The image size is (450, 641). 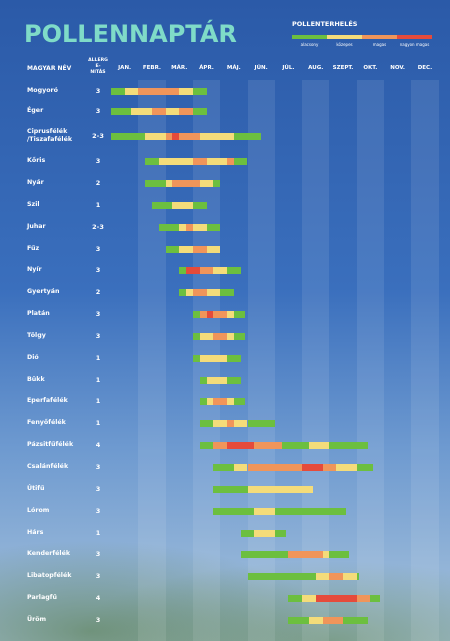 What do you see at coordinates (35, 110) in the screenshot?
I see `row-name: Éger` at bounding box center [35, 110].